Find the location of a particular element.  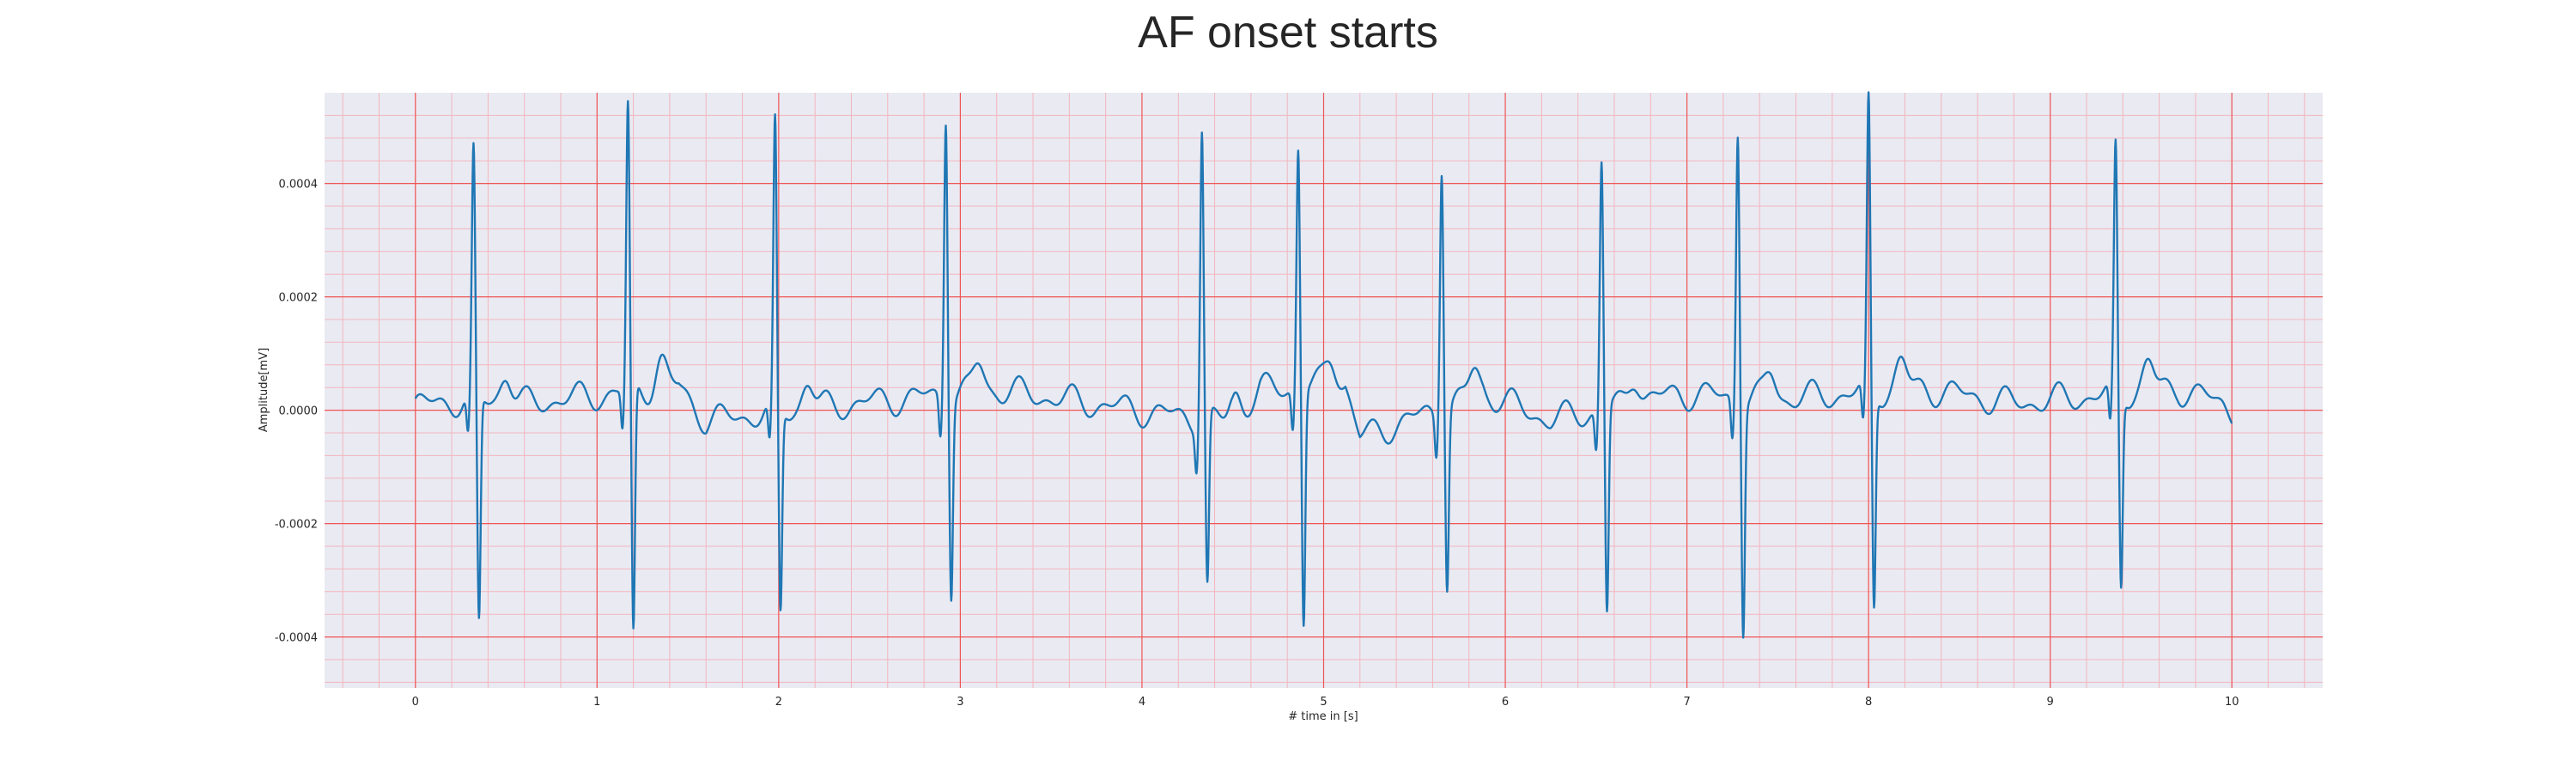

x-tick-label: 2 is located at coordinates (779, 702).